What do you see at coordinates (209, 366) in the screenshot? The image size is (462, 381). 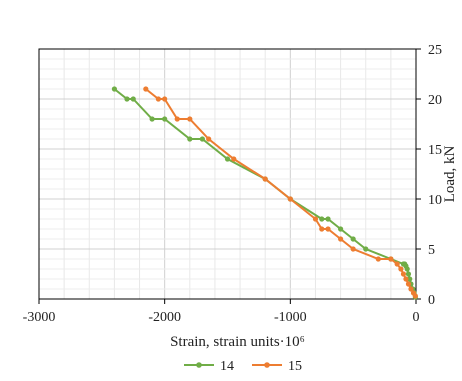 I see `legend-item-14: 14` at bounding box center [209, 366].